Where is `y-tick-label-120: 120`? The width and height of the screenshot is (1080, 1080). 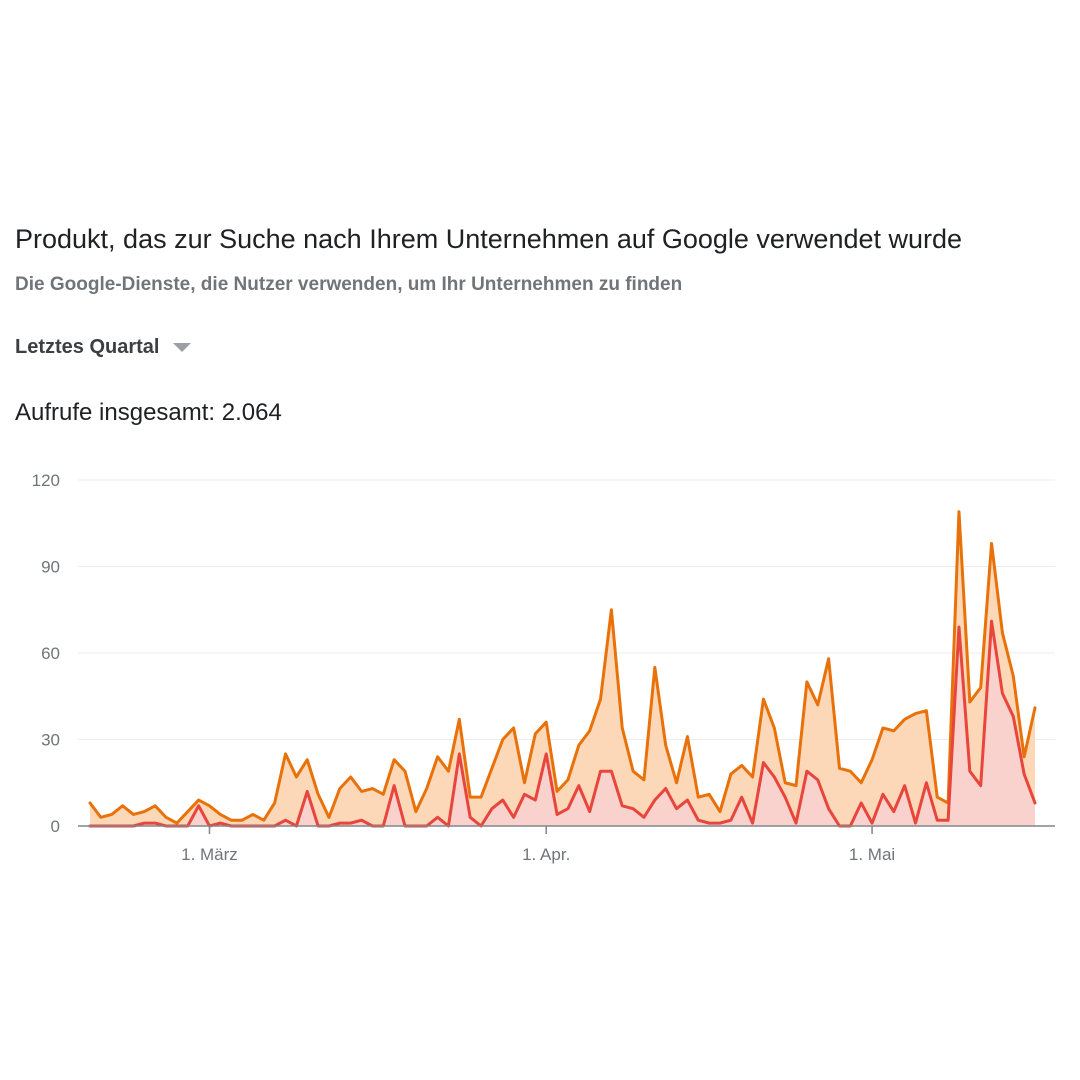 y-tick-label-120: 120 is located at coordinates (46, 480).